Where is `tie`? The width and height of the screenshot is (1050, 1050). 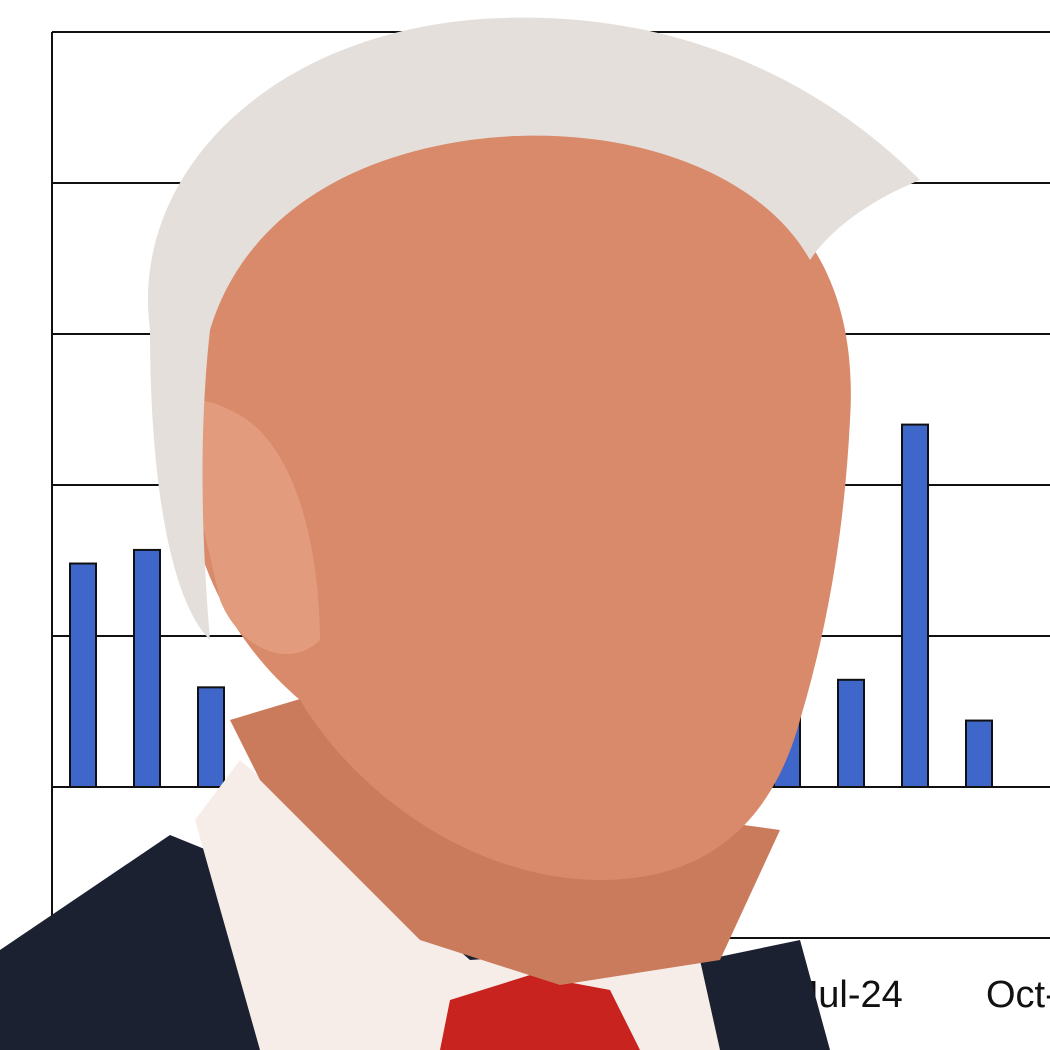 tie is located at coordinates (540, 1012).